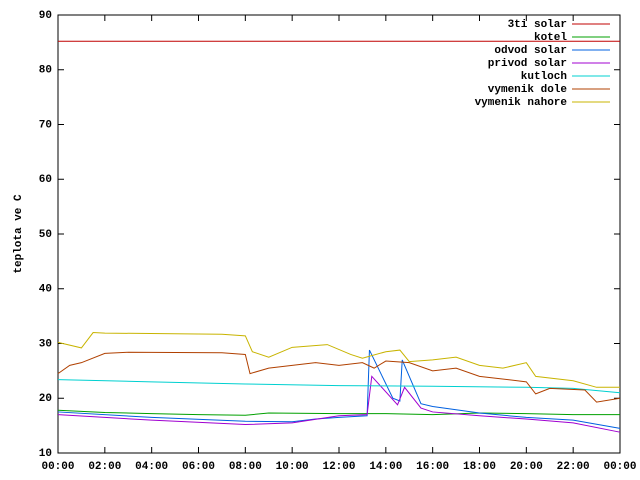 This screenshot has height=480, width=640. Describe the element at coordinates (45, 180) in the screenshot. I see `y-tick-label: 60` at that location.